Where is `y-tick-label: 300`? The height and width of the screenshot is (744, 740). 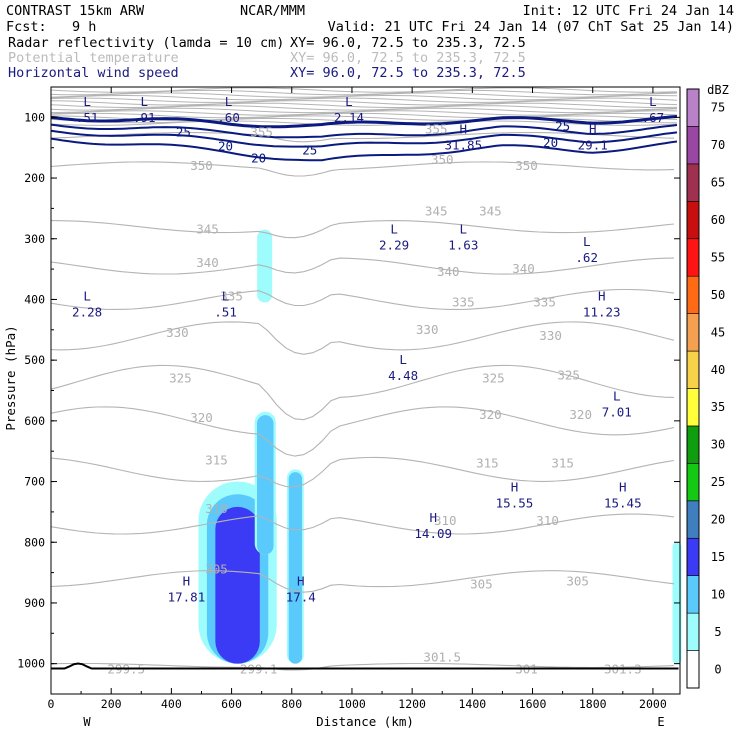
y-tick-label: 300 is located at coordinates (34, 239).